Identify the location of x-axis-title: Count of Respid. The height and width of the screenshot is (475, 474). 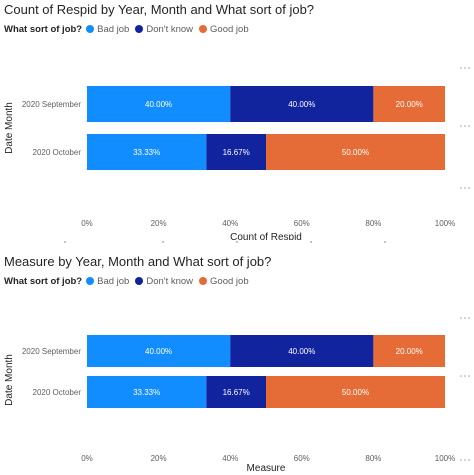
(266, 236).